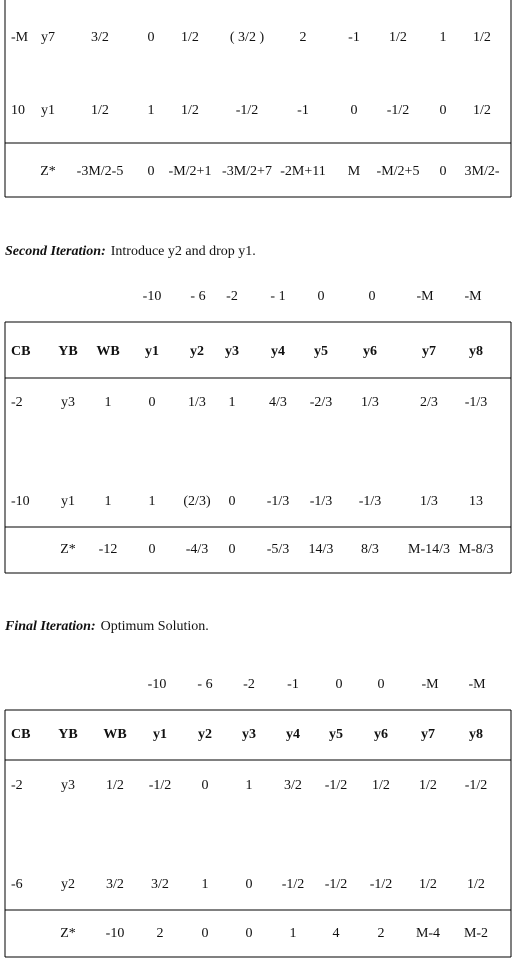  I want to click on cost: -2, so click(249, 684).